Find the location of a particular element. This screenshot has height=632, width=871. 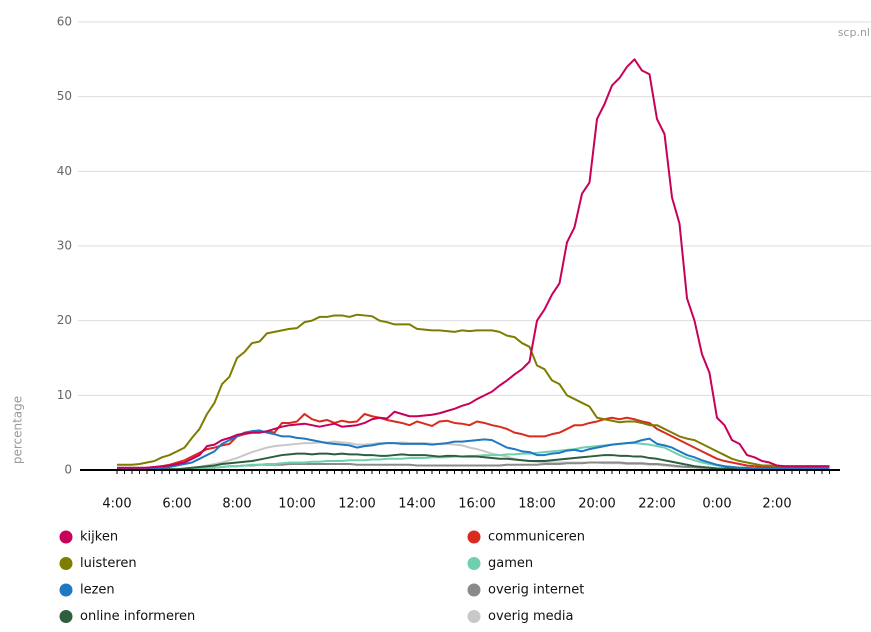

x-tick-label: 12:00 is located at coordinates (356, 504).